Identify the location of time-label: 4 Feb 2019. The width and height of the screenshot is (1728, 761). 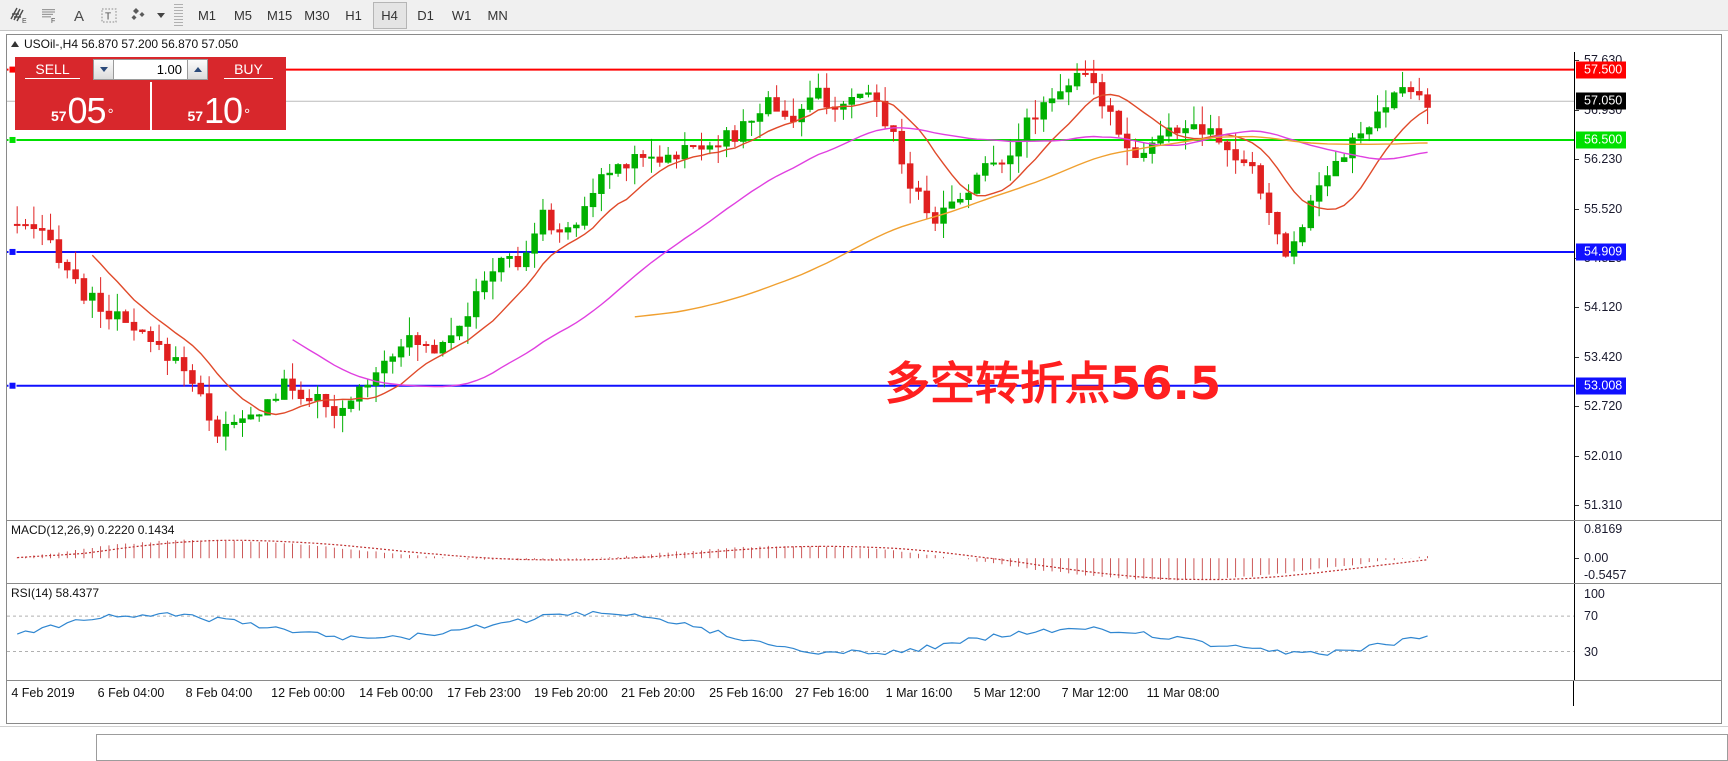
(43, 693).